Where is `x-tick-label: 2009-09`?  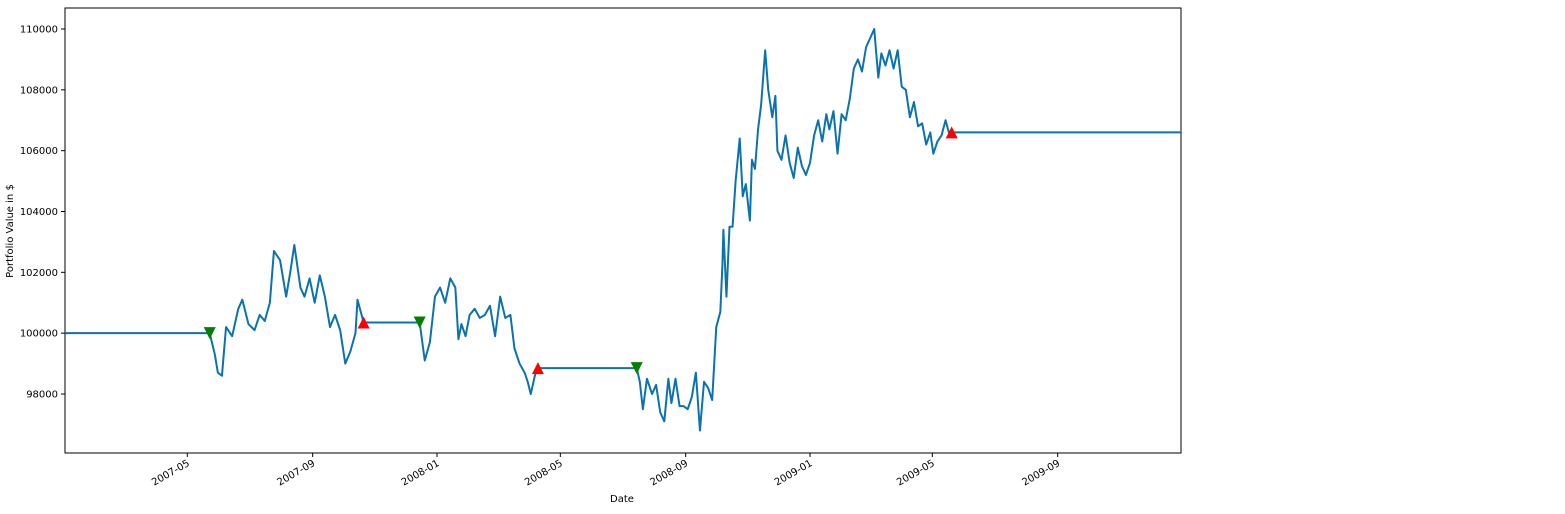 x-tick-label: 2009-09 is located at coordinates (1041, 473).